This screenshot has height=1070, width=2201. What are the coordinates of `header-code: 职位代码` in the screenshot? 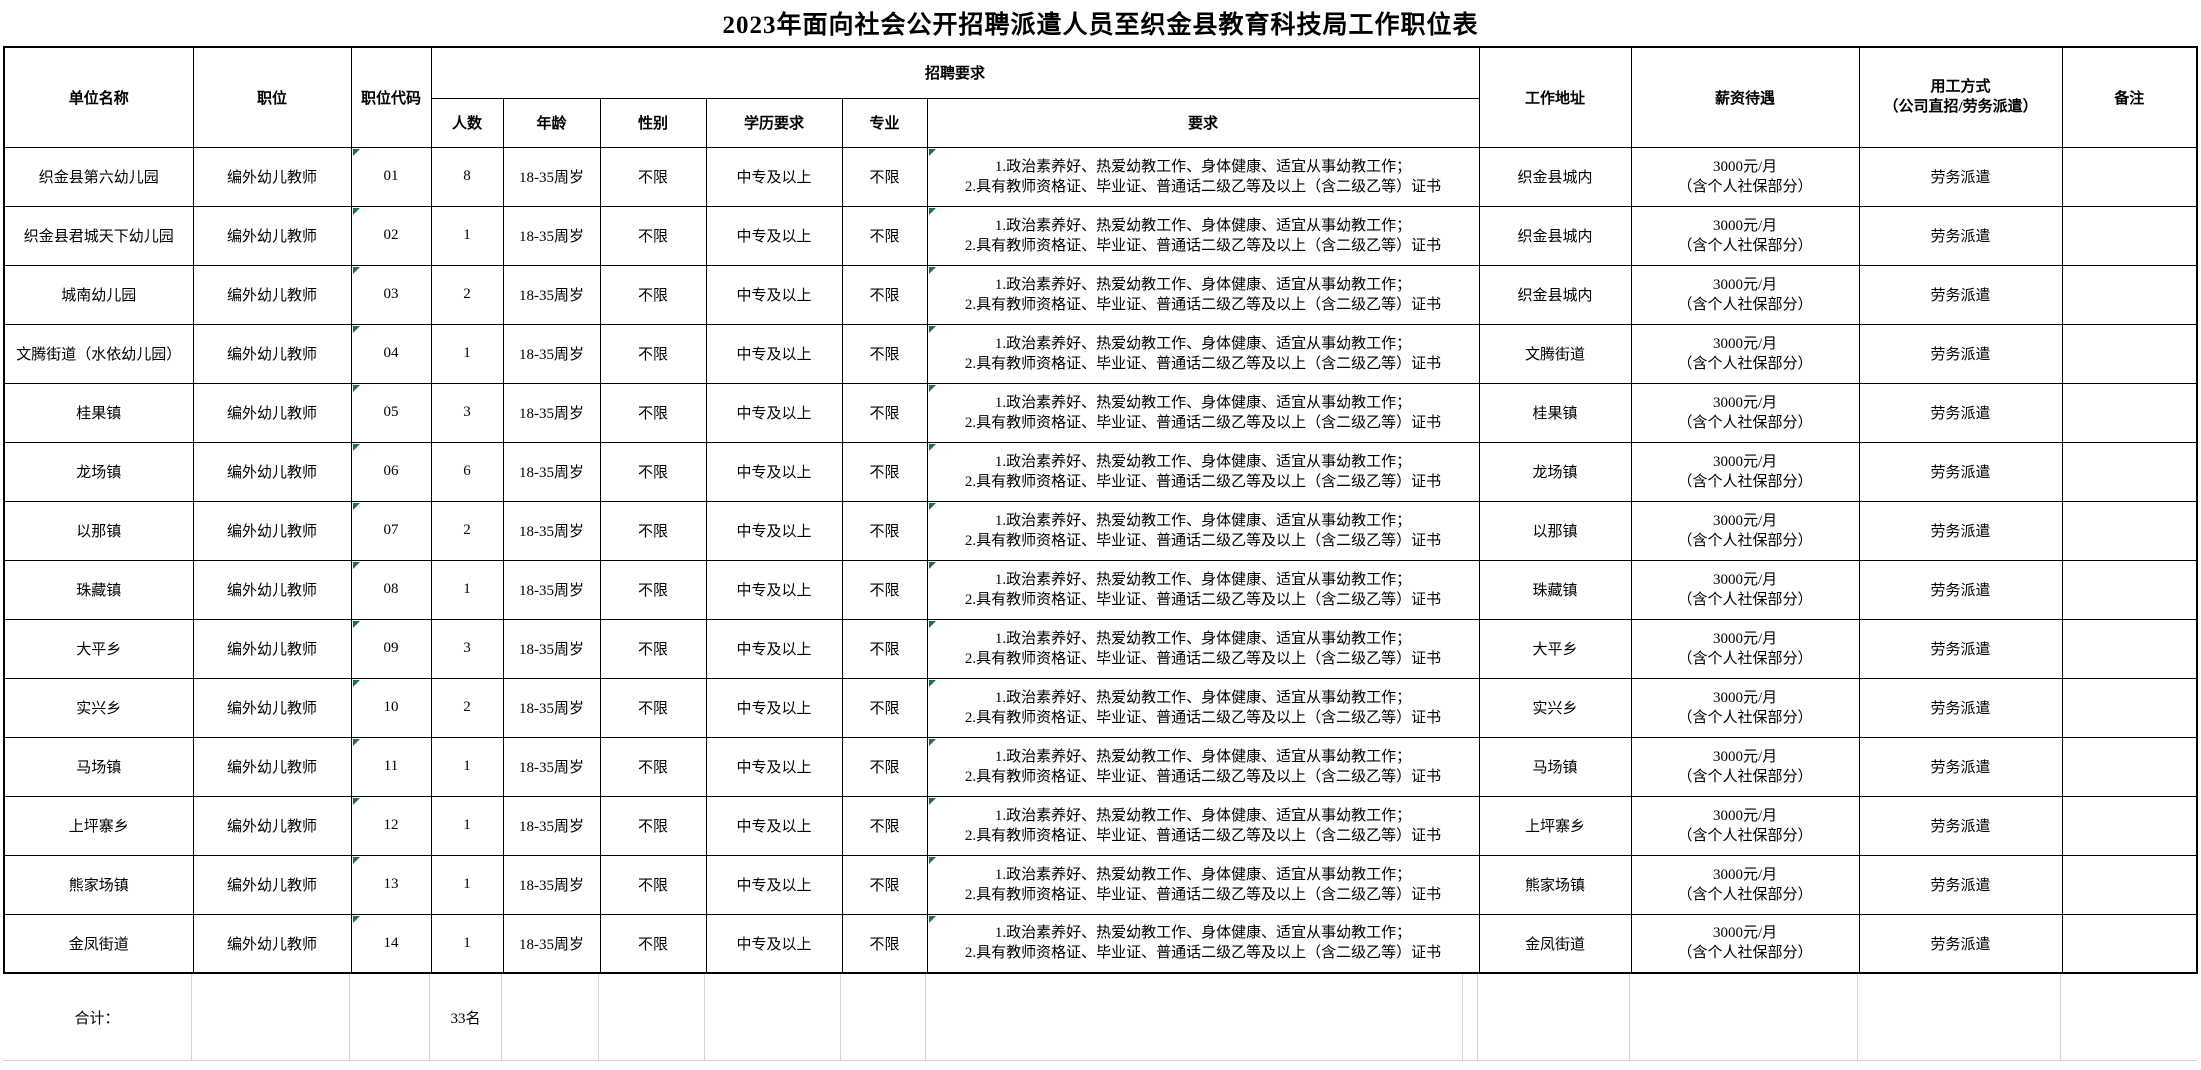 It's located at (391, 97).